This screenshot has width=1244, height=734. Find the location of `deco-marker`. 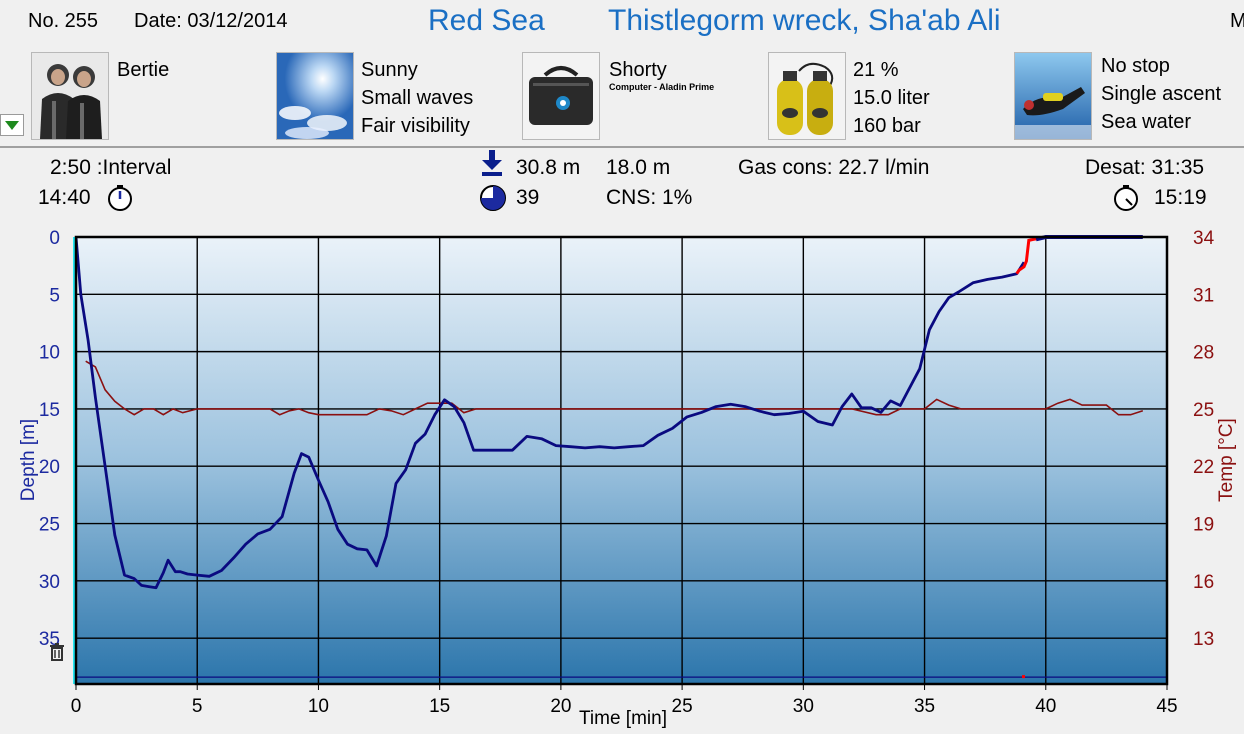

deco-marker is located at coordinates (1023, 677).